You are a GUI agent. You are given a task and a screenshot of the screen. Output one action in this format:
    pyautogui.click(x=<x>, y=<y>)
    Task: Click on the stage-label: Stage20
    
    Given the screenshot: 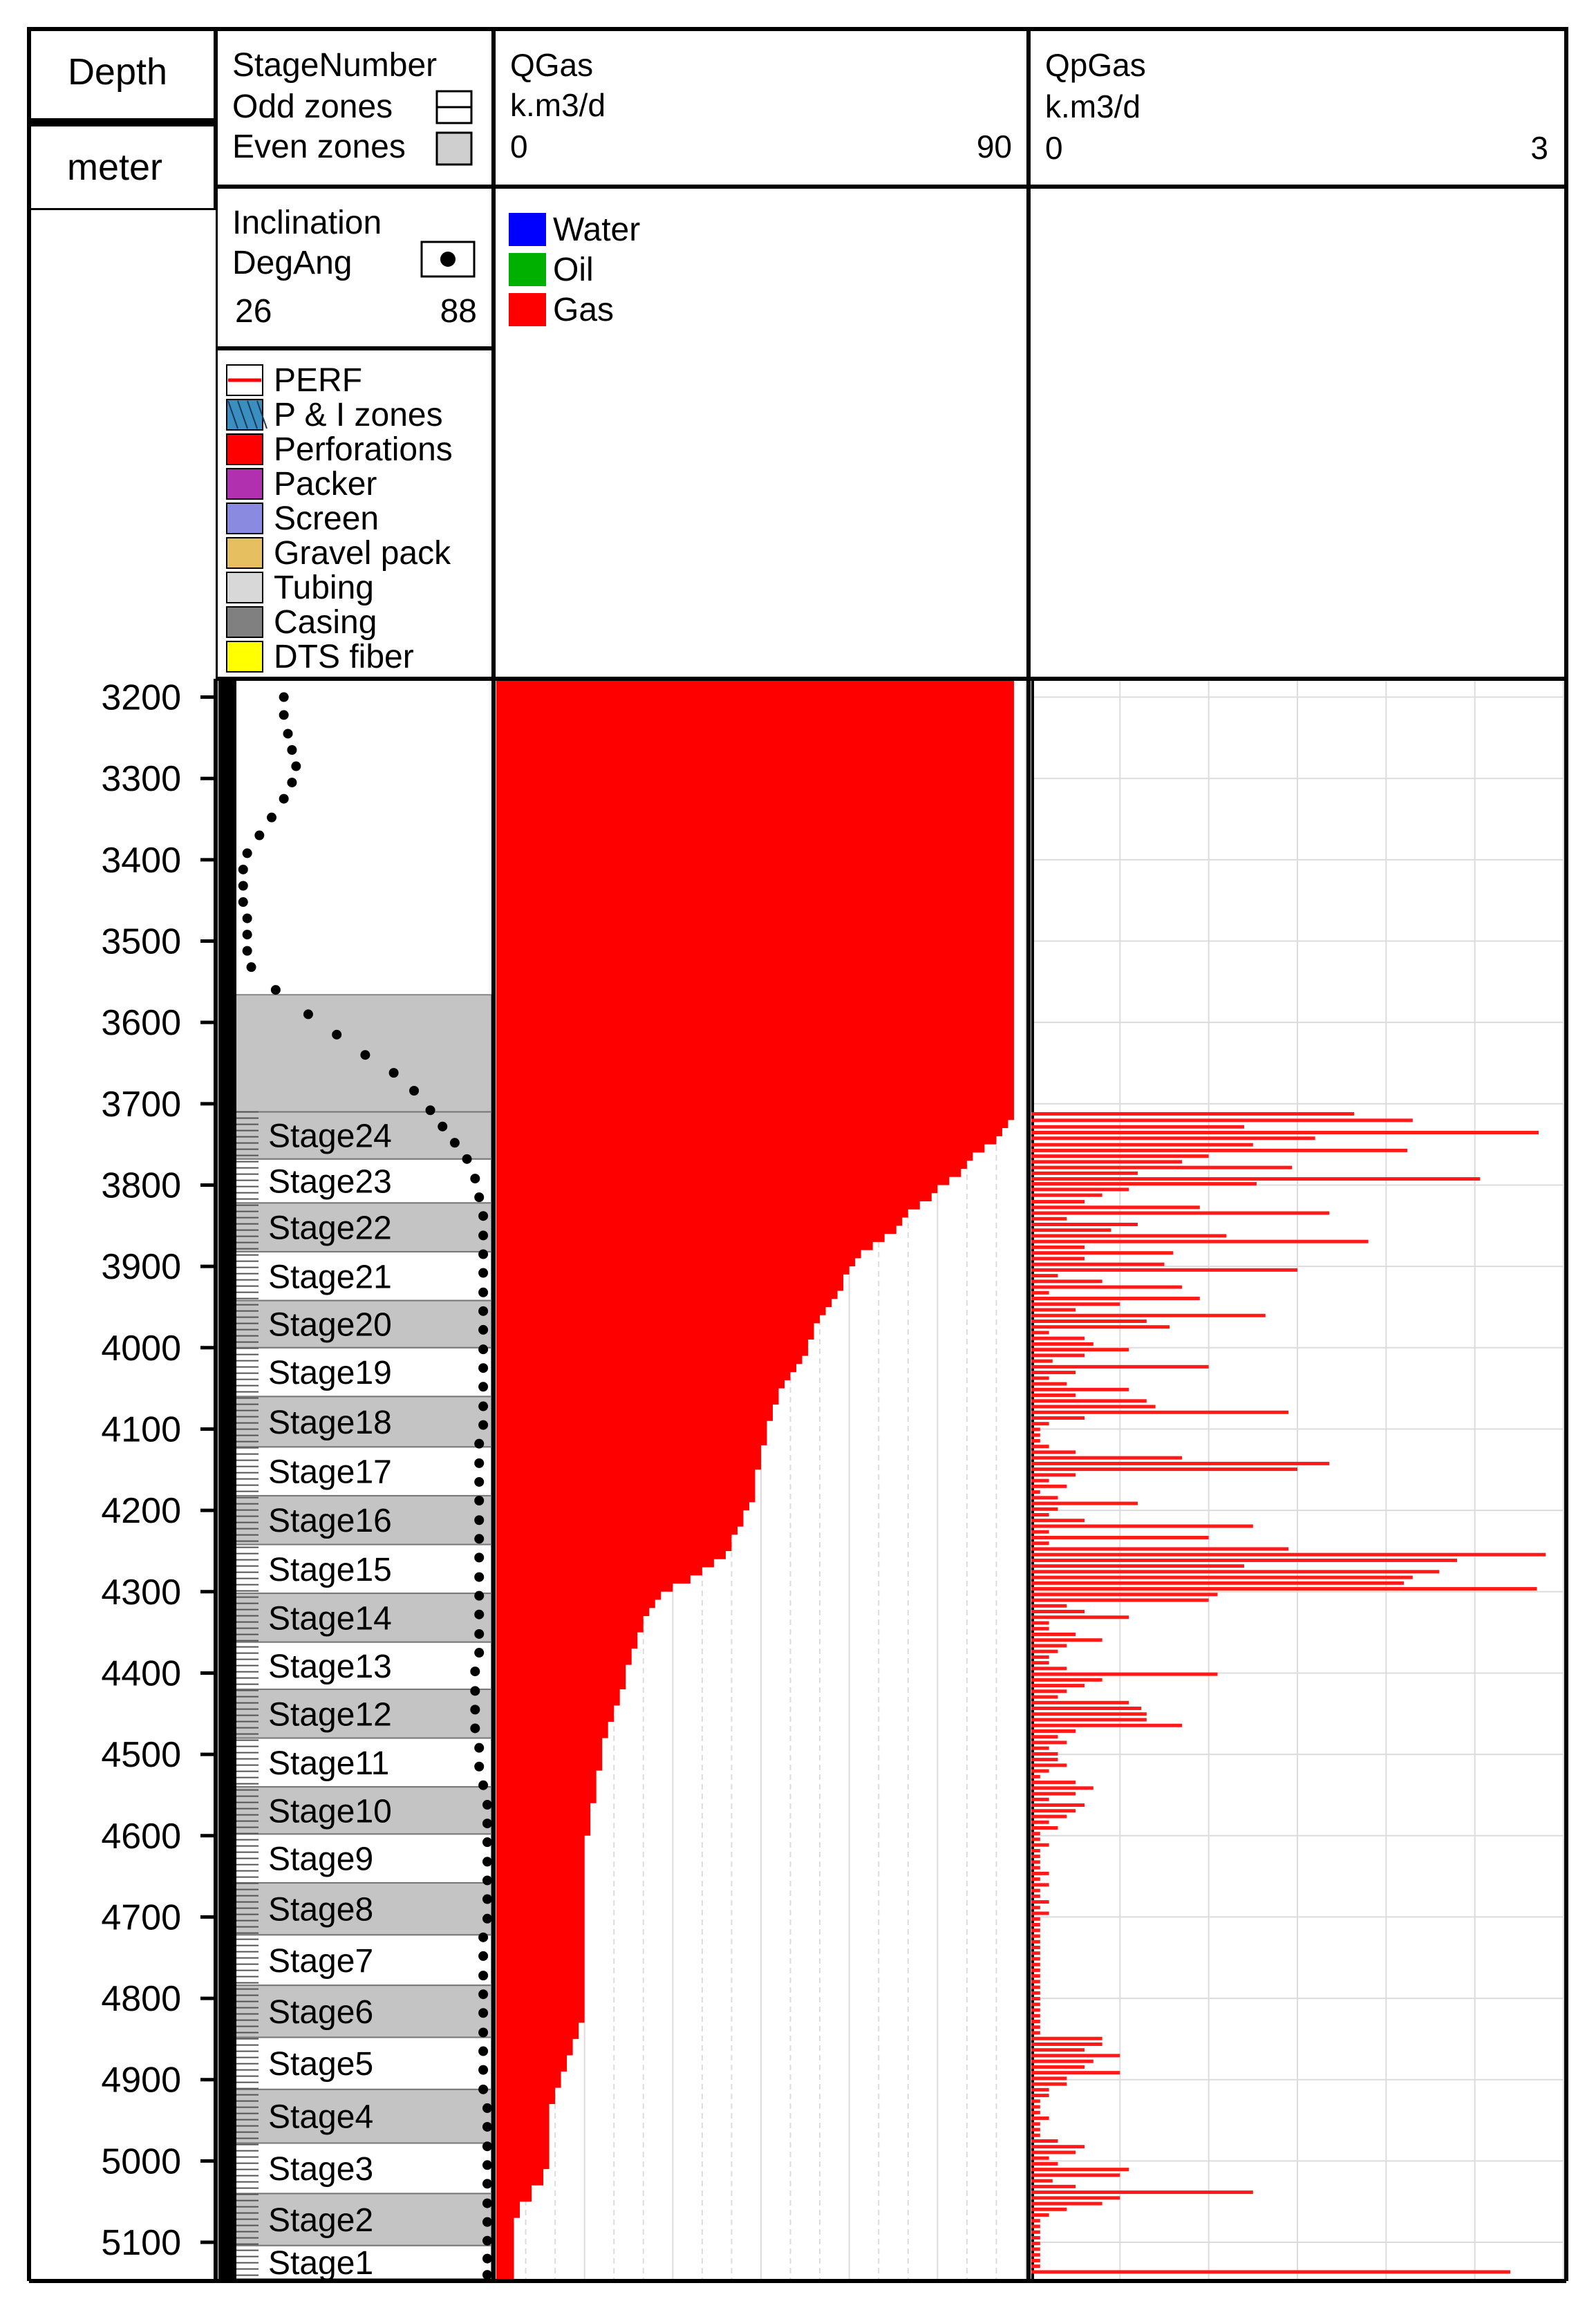 What is the action you would take?
    pyautogui.click(x=330, y=1325)
    